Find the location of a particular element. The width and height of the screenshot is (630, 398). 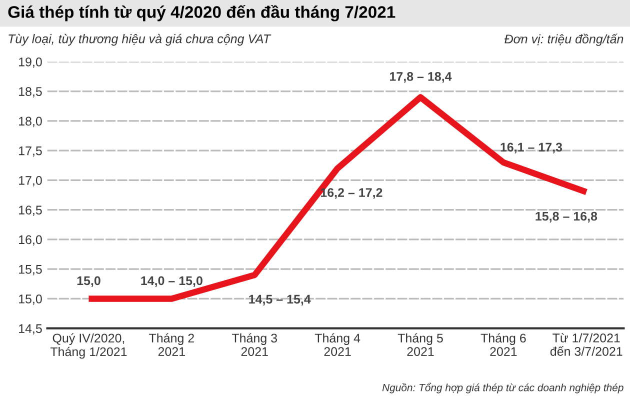

chart-title: Giá thép tính từ quý 4/2020 đến đầu tháng 7/2021 is located at coordinates (202, 13).